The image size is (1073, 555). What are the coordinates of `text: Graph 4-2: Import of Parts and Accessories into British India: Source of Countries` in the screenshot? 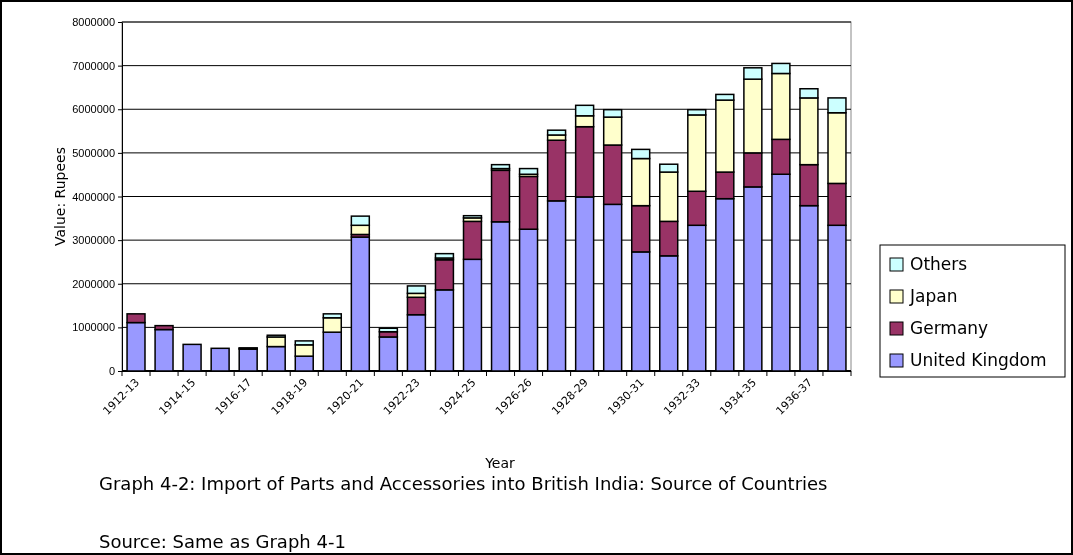 It's located at (463, 483).